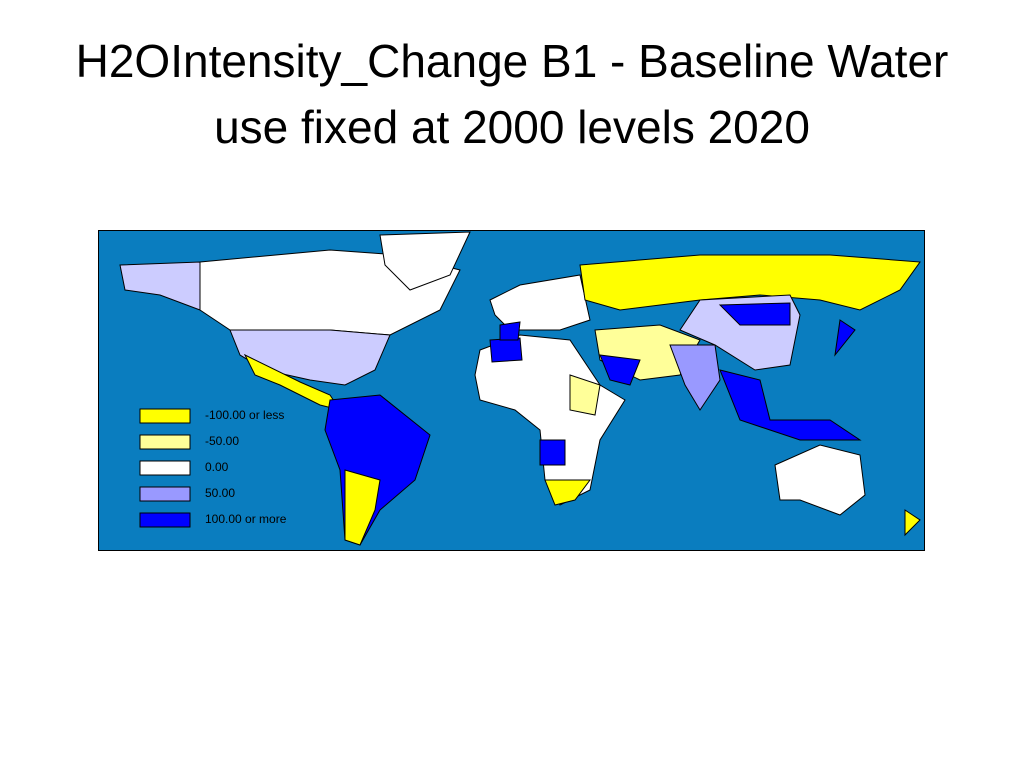 This screenshot has width=1024, height=768. Describe the element at coordinates (244, 415) in the screenshot. I see `legend-label: -100.00 or less` at that location.